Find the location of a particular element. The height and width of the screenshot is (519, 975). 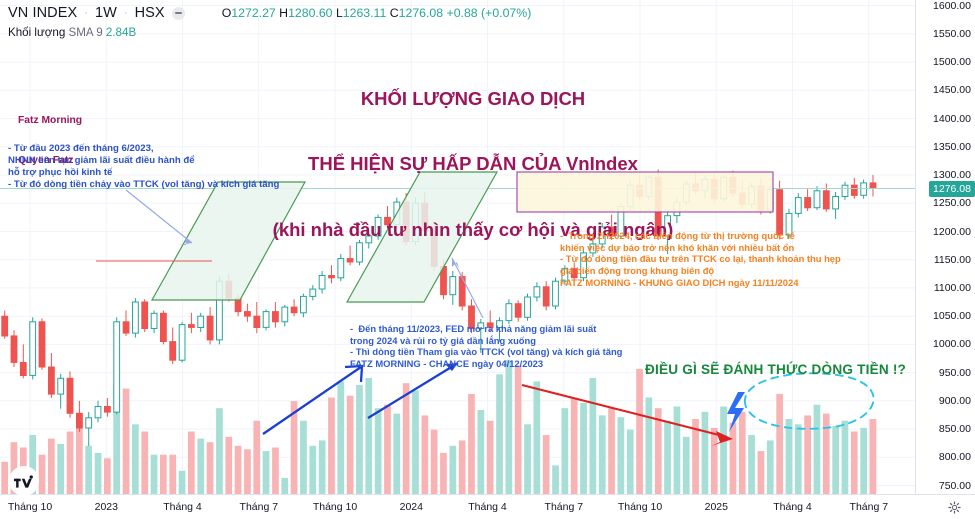

price-tick-label: 1050.00 is located at coordinates (952, 316).